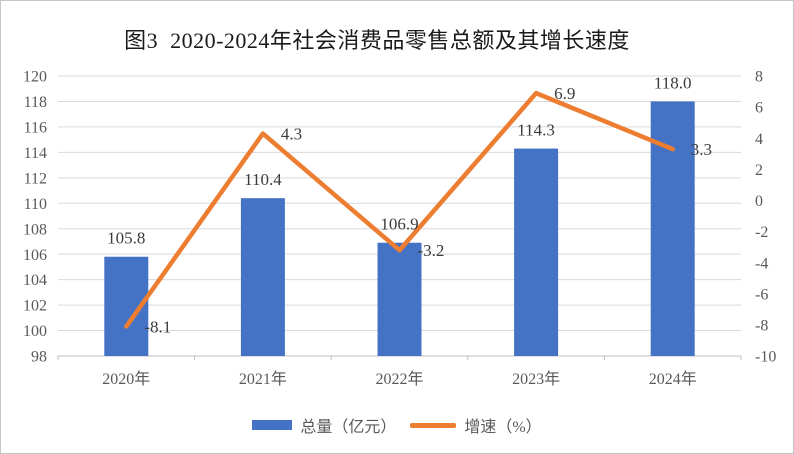  Describe the element at coordinates (673, 379) in the screenshot. I see `x-axis-label: 2024年` at that location.